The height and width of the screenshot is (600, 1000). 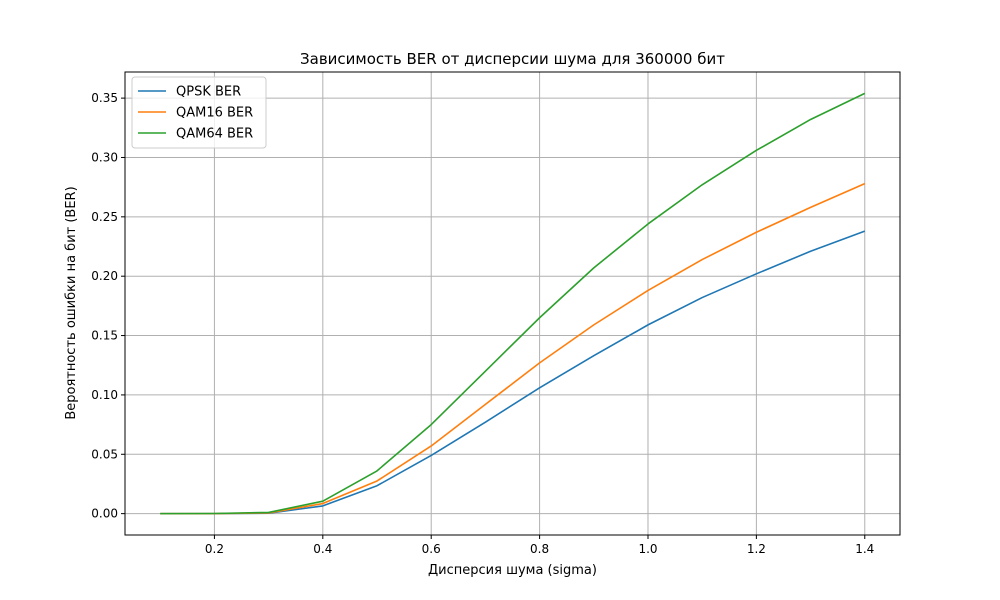 I want to click on y-tick-label: 0.30, so click(x=104, y=157).